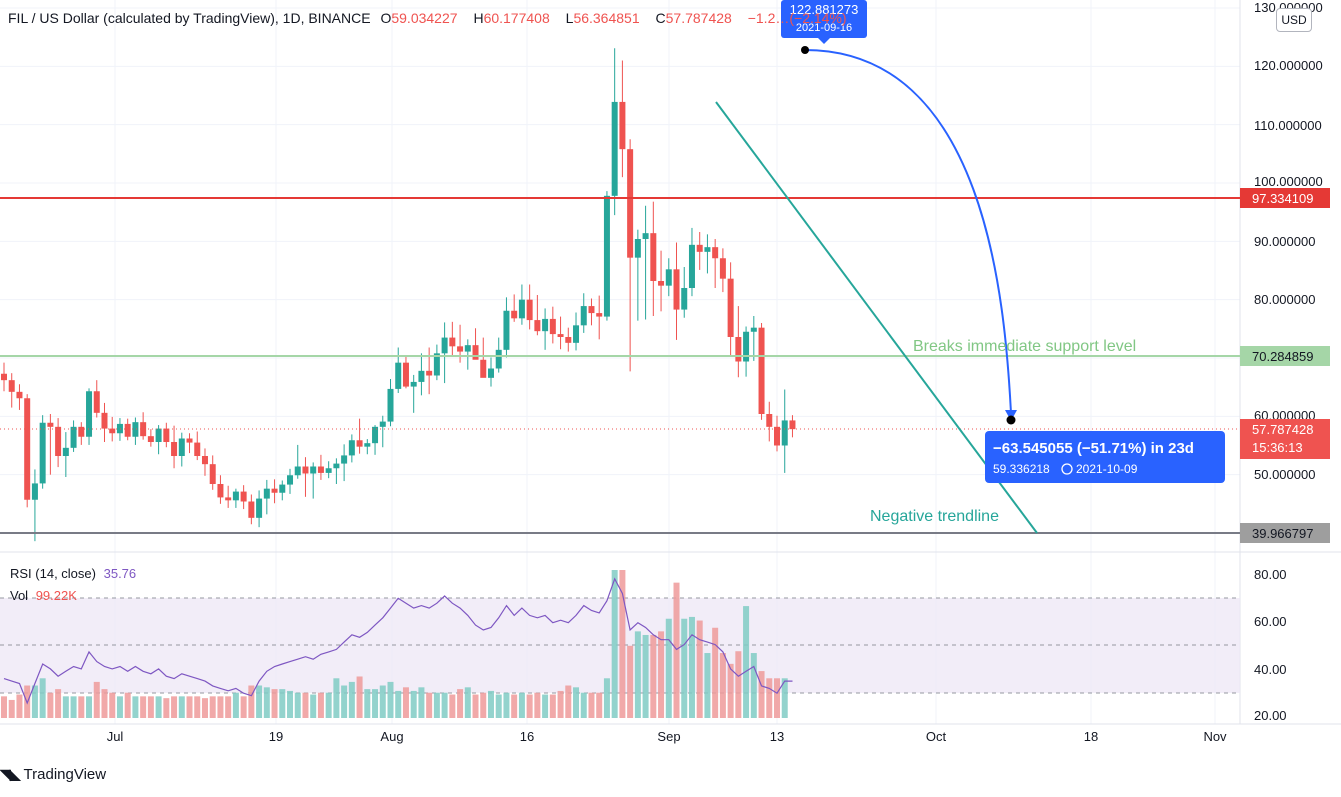 The image size is (1341, 797). Describe the element at coordinates (1270, 645) in the screenshot. I see `rsi-axis: 80.00 60.00 40.00 20.00` at that location.